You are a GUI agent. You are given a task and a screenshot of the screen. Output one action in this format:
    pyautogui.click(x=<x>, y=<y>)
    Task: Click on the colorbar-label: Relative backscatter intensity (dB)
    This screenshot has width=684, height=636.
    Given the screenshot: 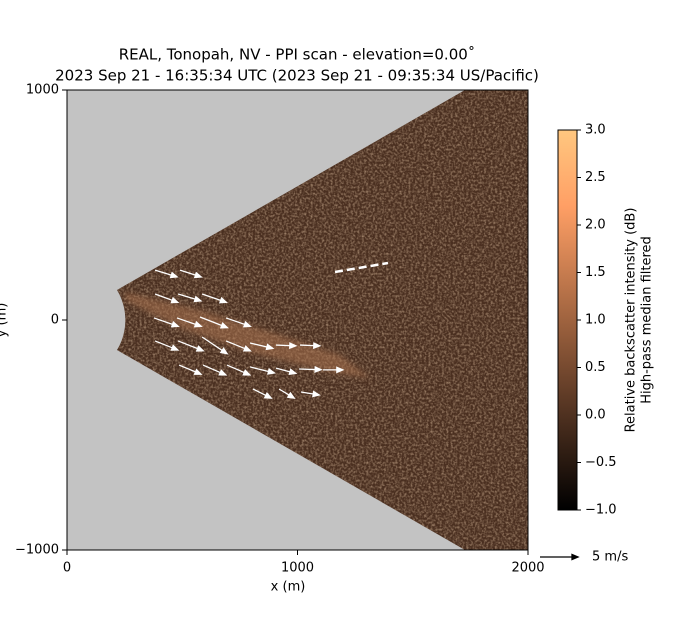 What is the action you would take?
    pyautogui.click(x=631, y=320)
    